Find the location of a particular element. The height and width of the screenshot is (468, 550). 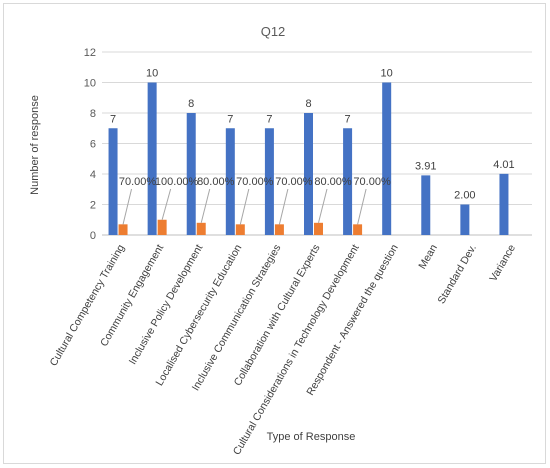

x-axis-title: Type of Response is located at coordinates (311, 437).